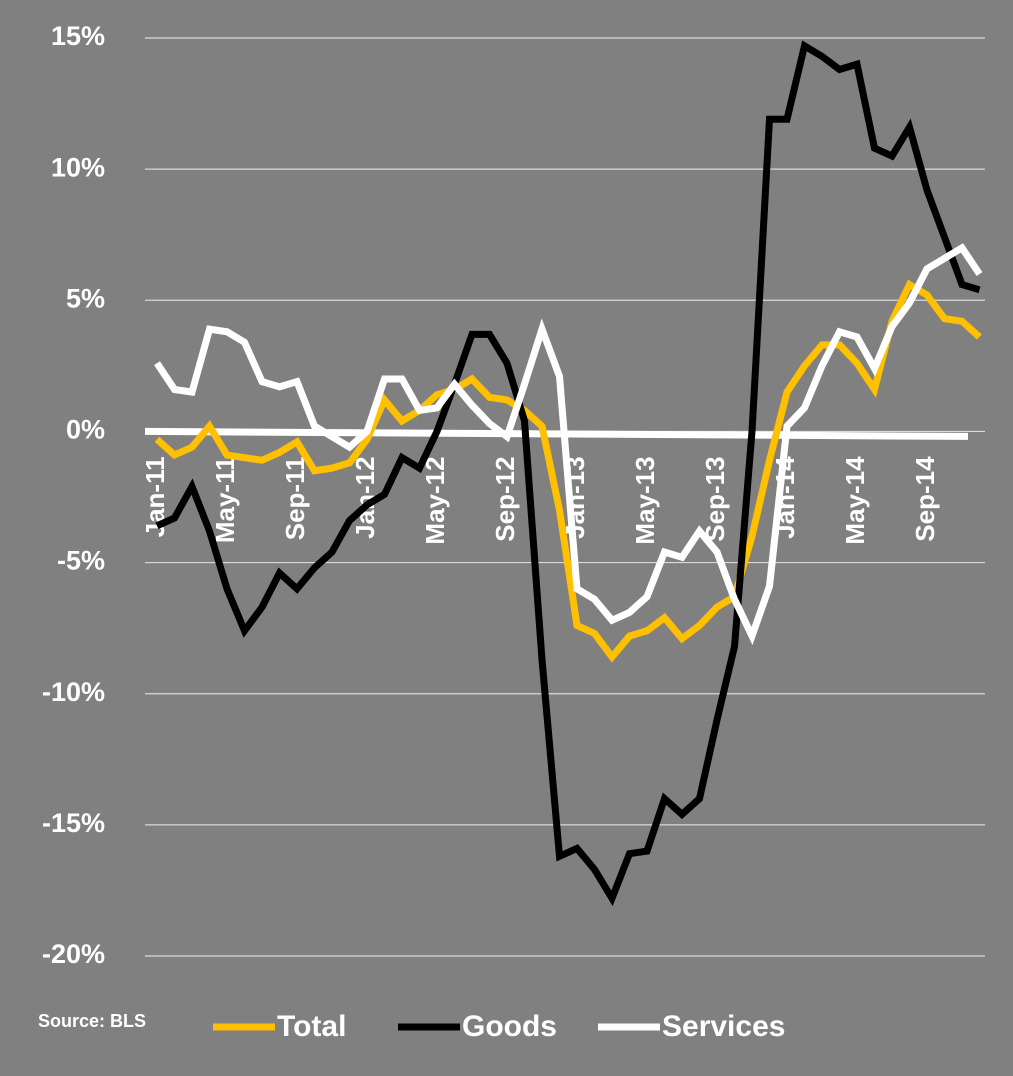 The width and height of the screenshot is (1013, 1076). I want to click on x-axis, so click(556, 433).